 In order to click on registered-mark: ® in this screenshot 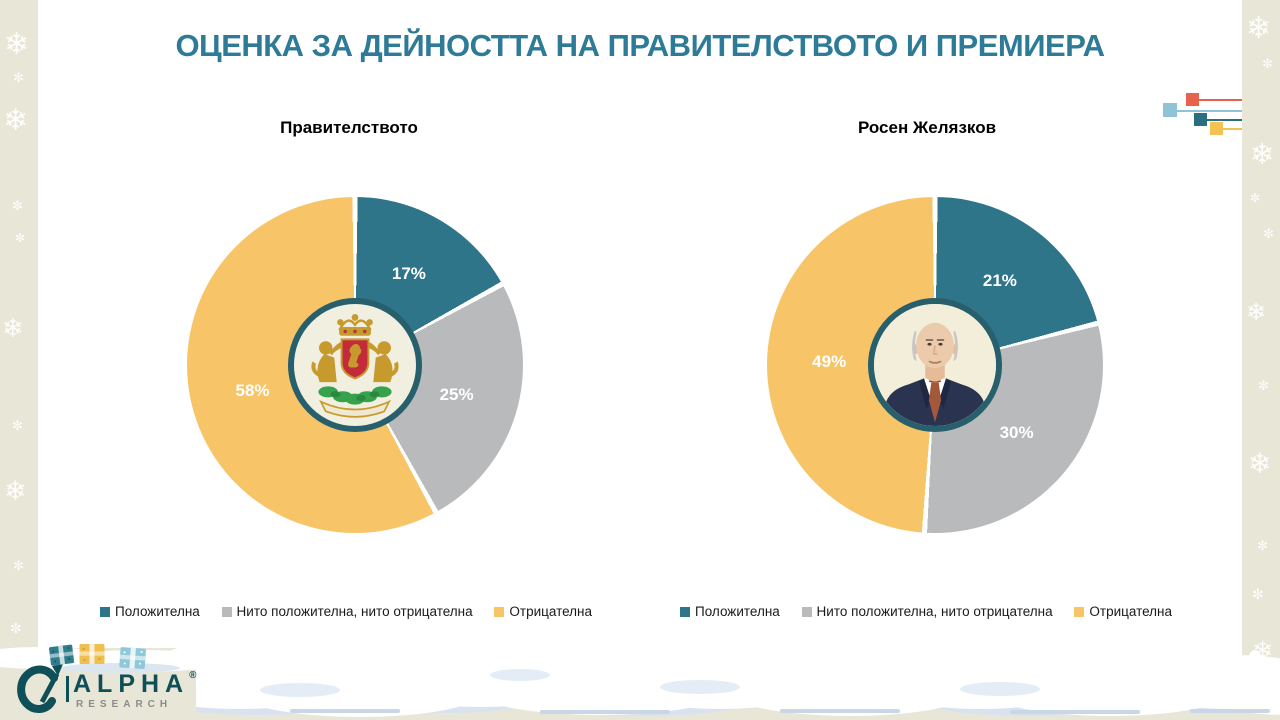, I will do `click(193, 675)`.